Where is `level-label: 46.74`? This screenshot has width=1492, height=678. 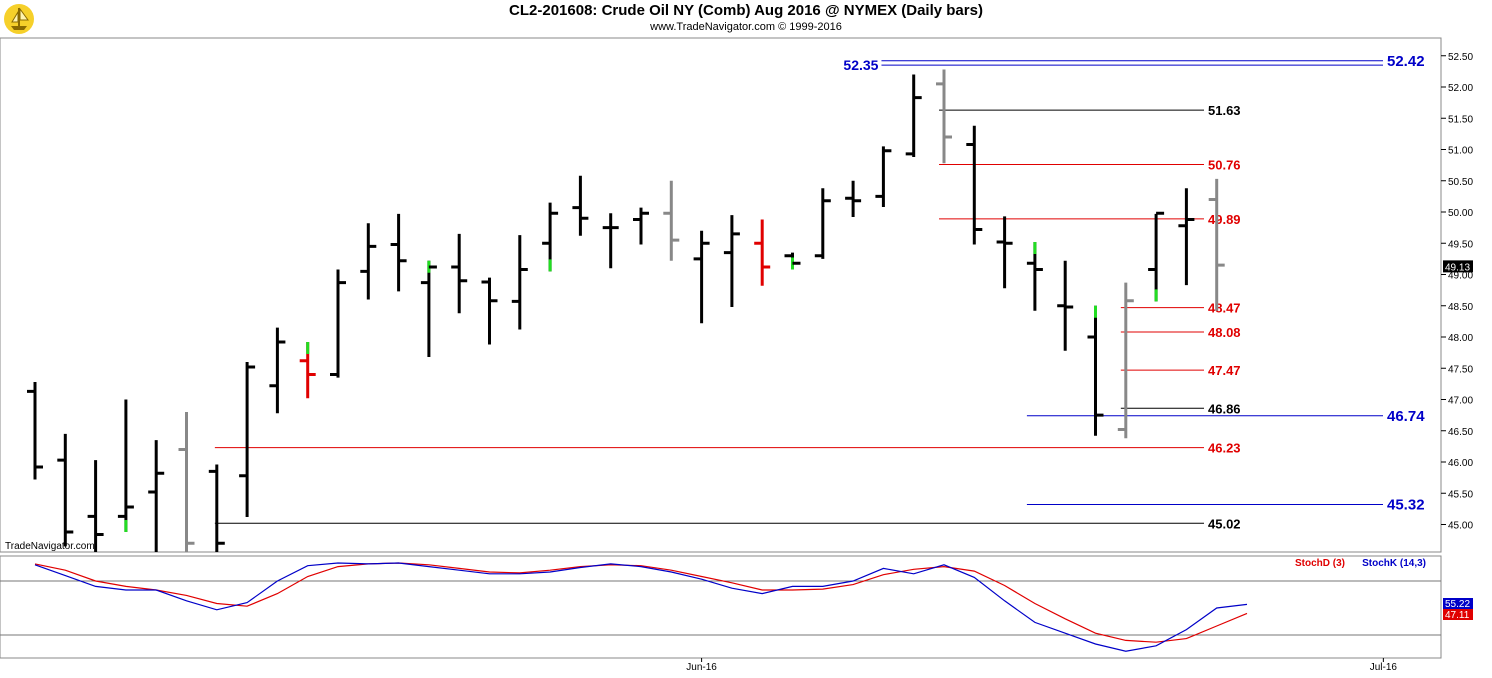
level-label: 46.74 is located at coordinates (1406, 416).